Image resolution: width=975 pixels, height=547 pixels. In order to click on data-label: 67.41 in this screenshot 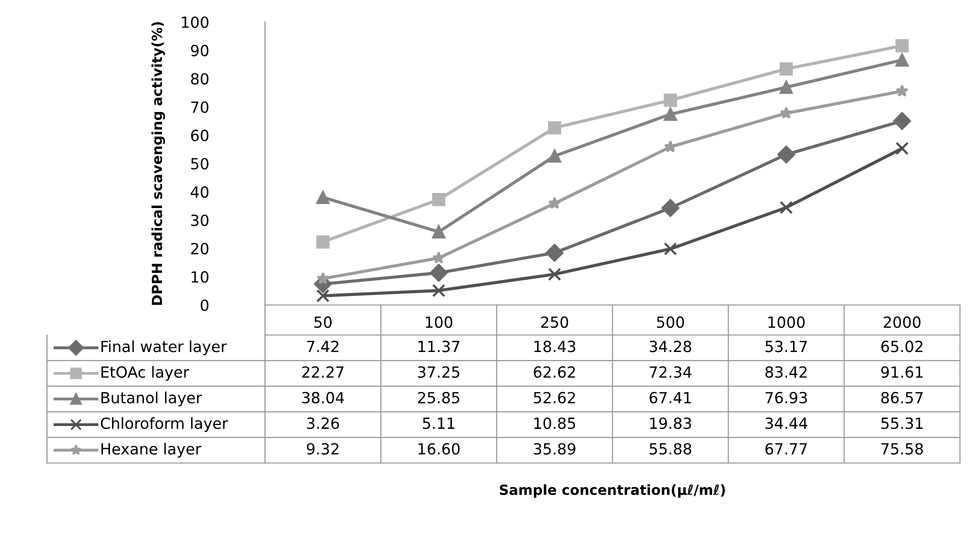, I will do `click(670, 398)`.